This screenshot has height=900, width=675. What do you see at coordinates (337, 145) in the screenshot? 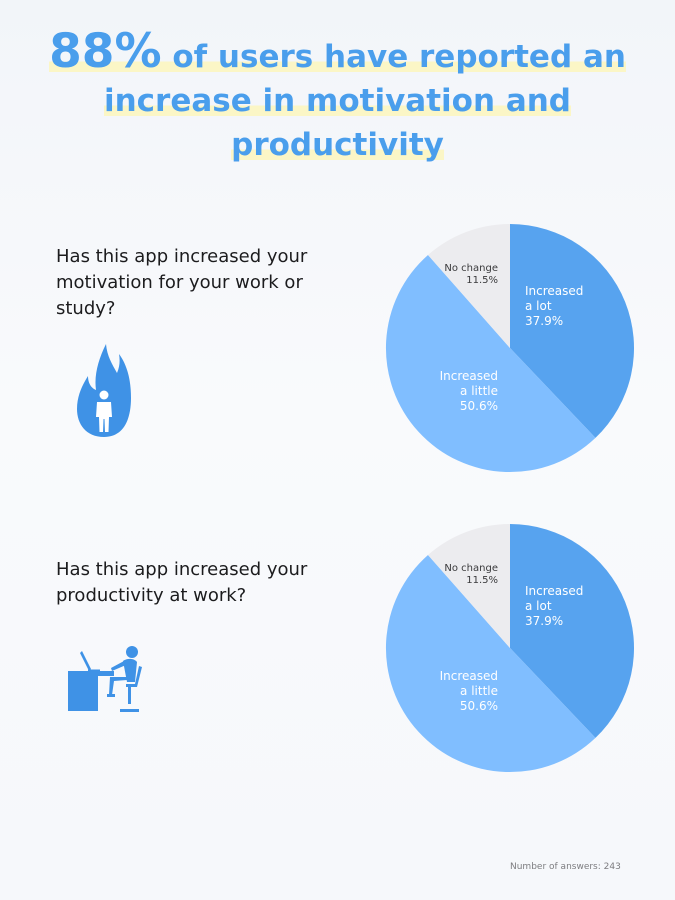
I see `headline-line3: productivity` at bounding box center [337, 145].